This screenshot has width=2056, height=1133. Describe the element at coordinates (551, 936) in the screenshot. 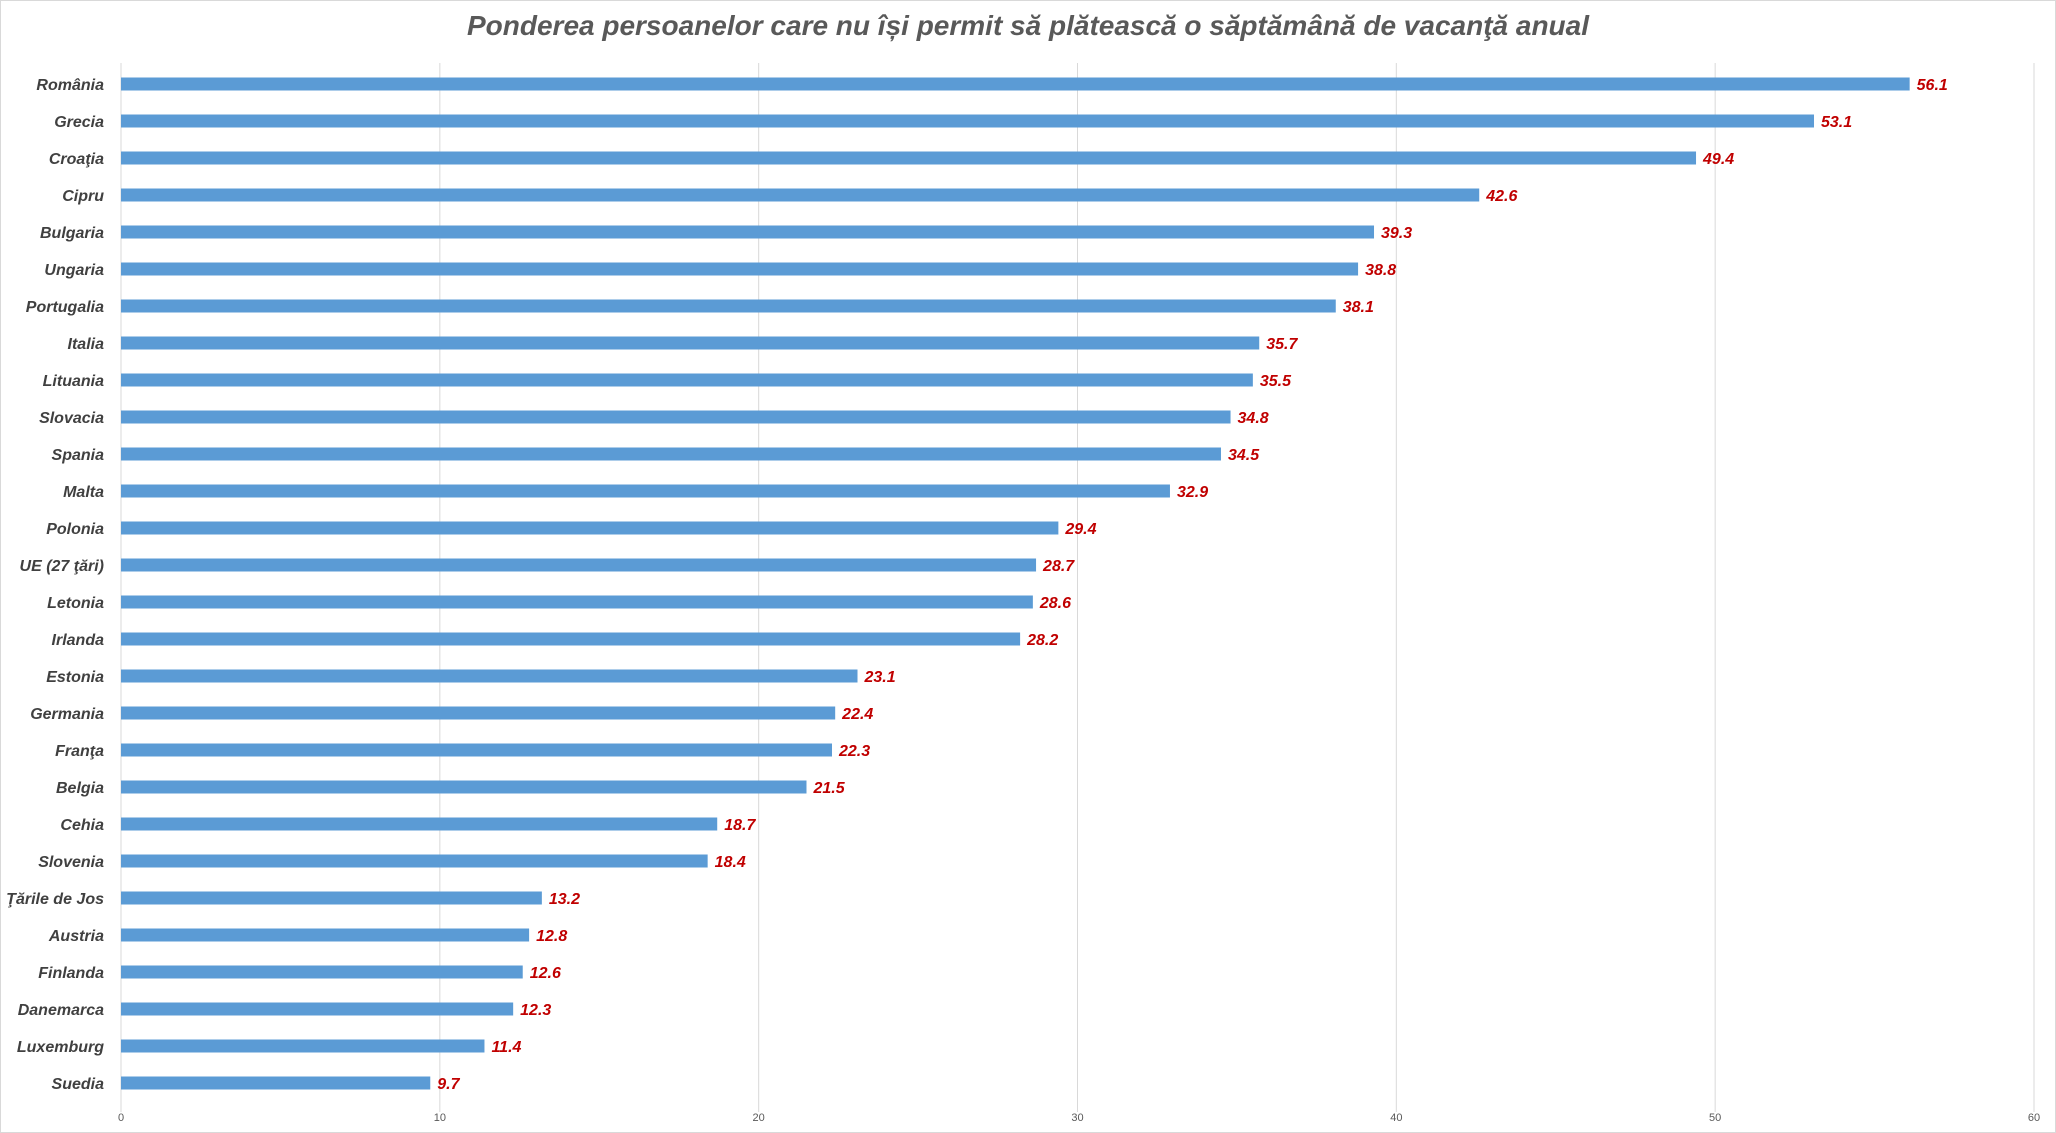

I see `data-label: 12.8` at that location.